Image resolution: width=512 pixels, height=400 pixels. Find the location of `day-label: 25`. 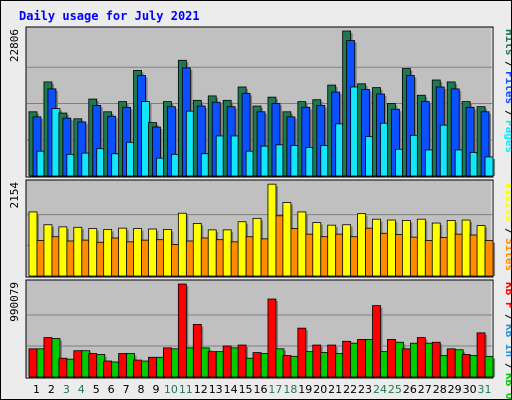

day-label: 25 is located at coordinates (395, 389).